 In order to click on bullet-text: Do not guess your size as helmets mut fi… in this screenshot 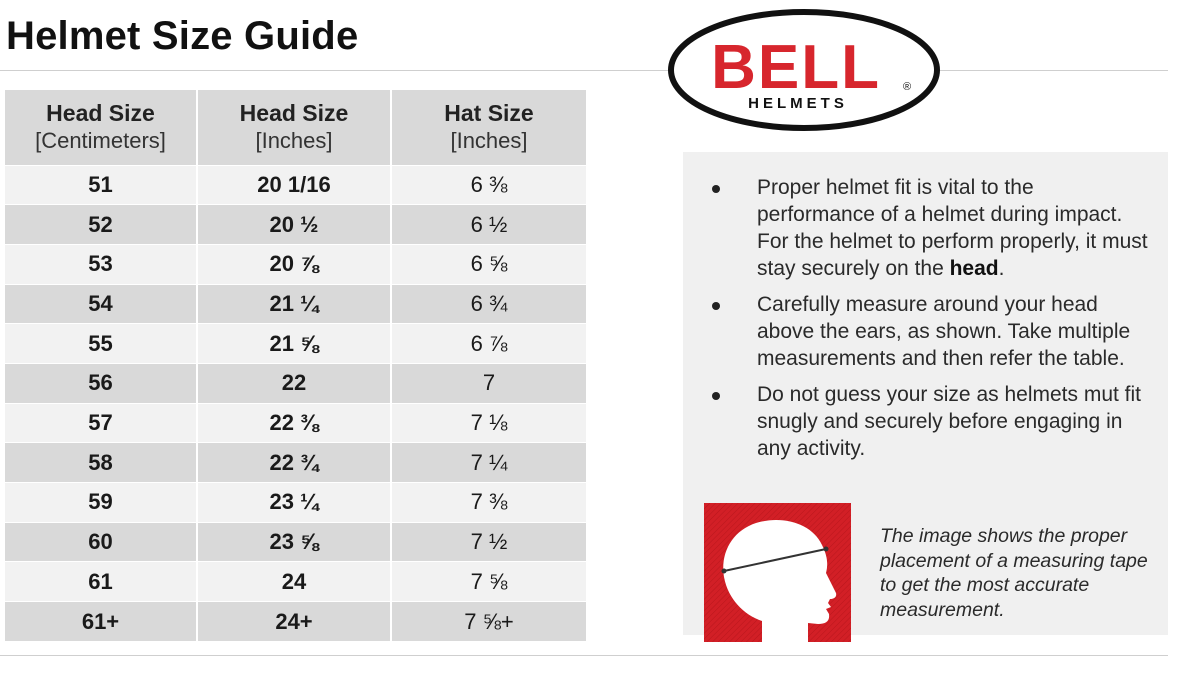, I will do `click(949, 421)`.